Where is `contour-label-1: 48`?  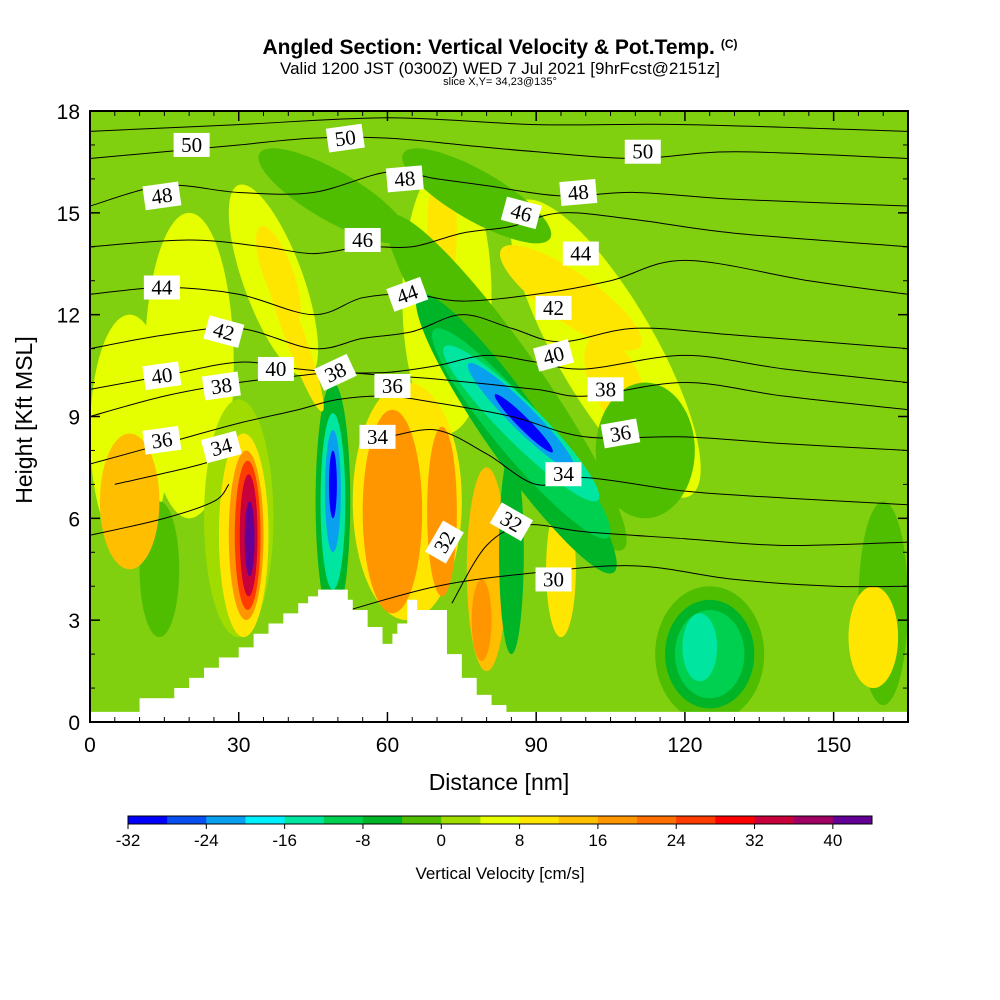 contour-label-1: 48 is located at coordinates (162, 196).